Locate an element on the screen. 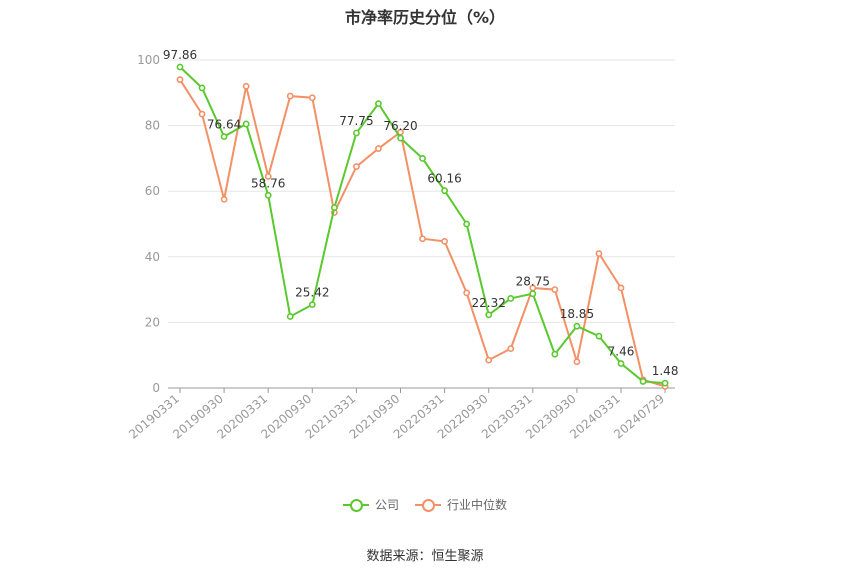  data-label: 7.46 is located at coordinates (621, 352).